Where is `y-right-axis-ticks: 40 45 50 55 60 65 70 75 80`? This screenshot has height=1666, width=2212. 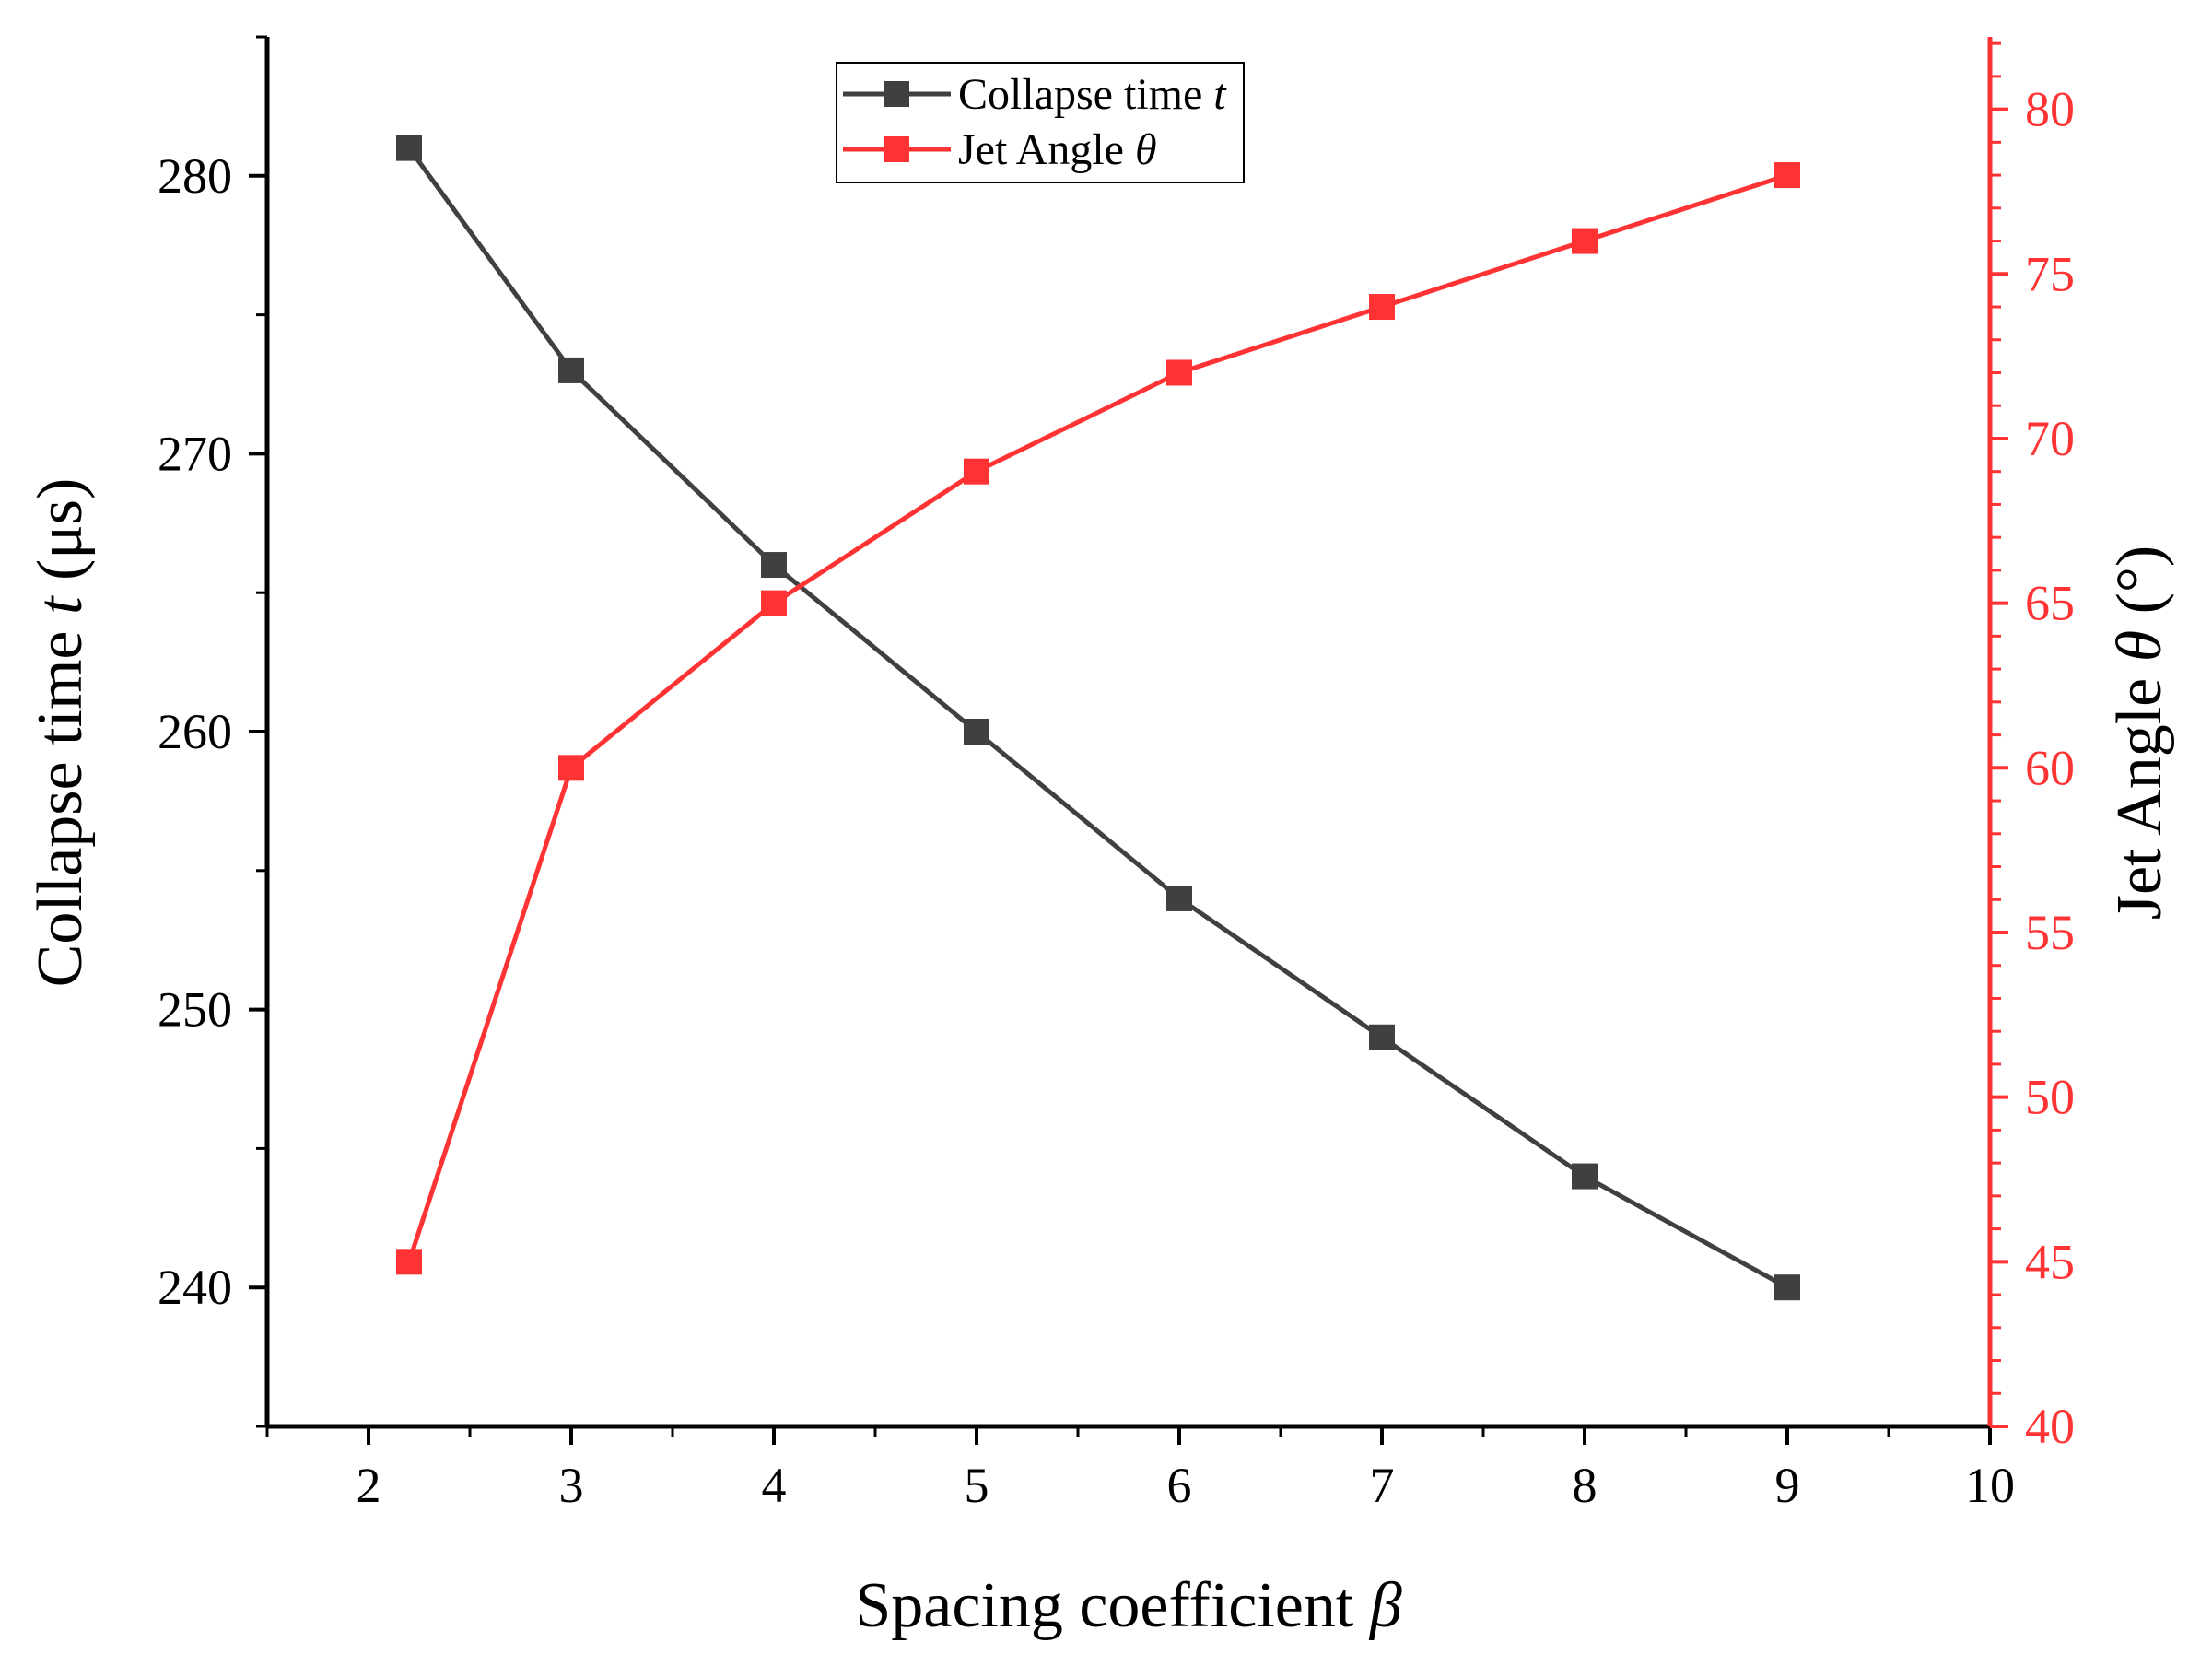
y-right-axis-ticks: 40 45 50 55 60 65 70 75 80 is located at coordinates (2032, 747).